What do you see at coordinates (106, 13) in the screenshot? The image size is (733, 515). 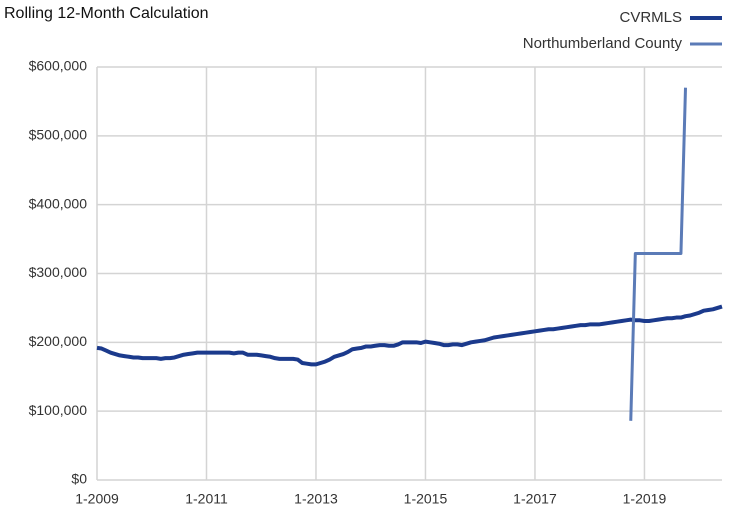 I see `chart-title: Rolling 12-Month Calculation` at bounding box center [106, 13].